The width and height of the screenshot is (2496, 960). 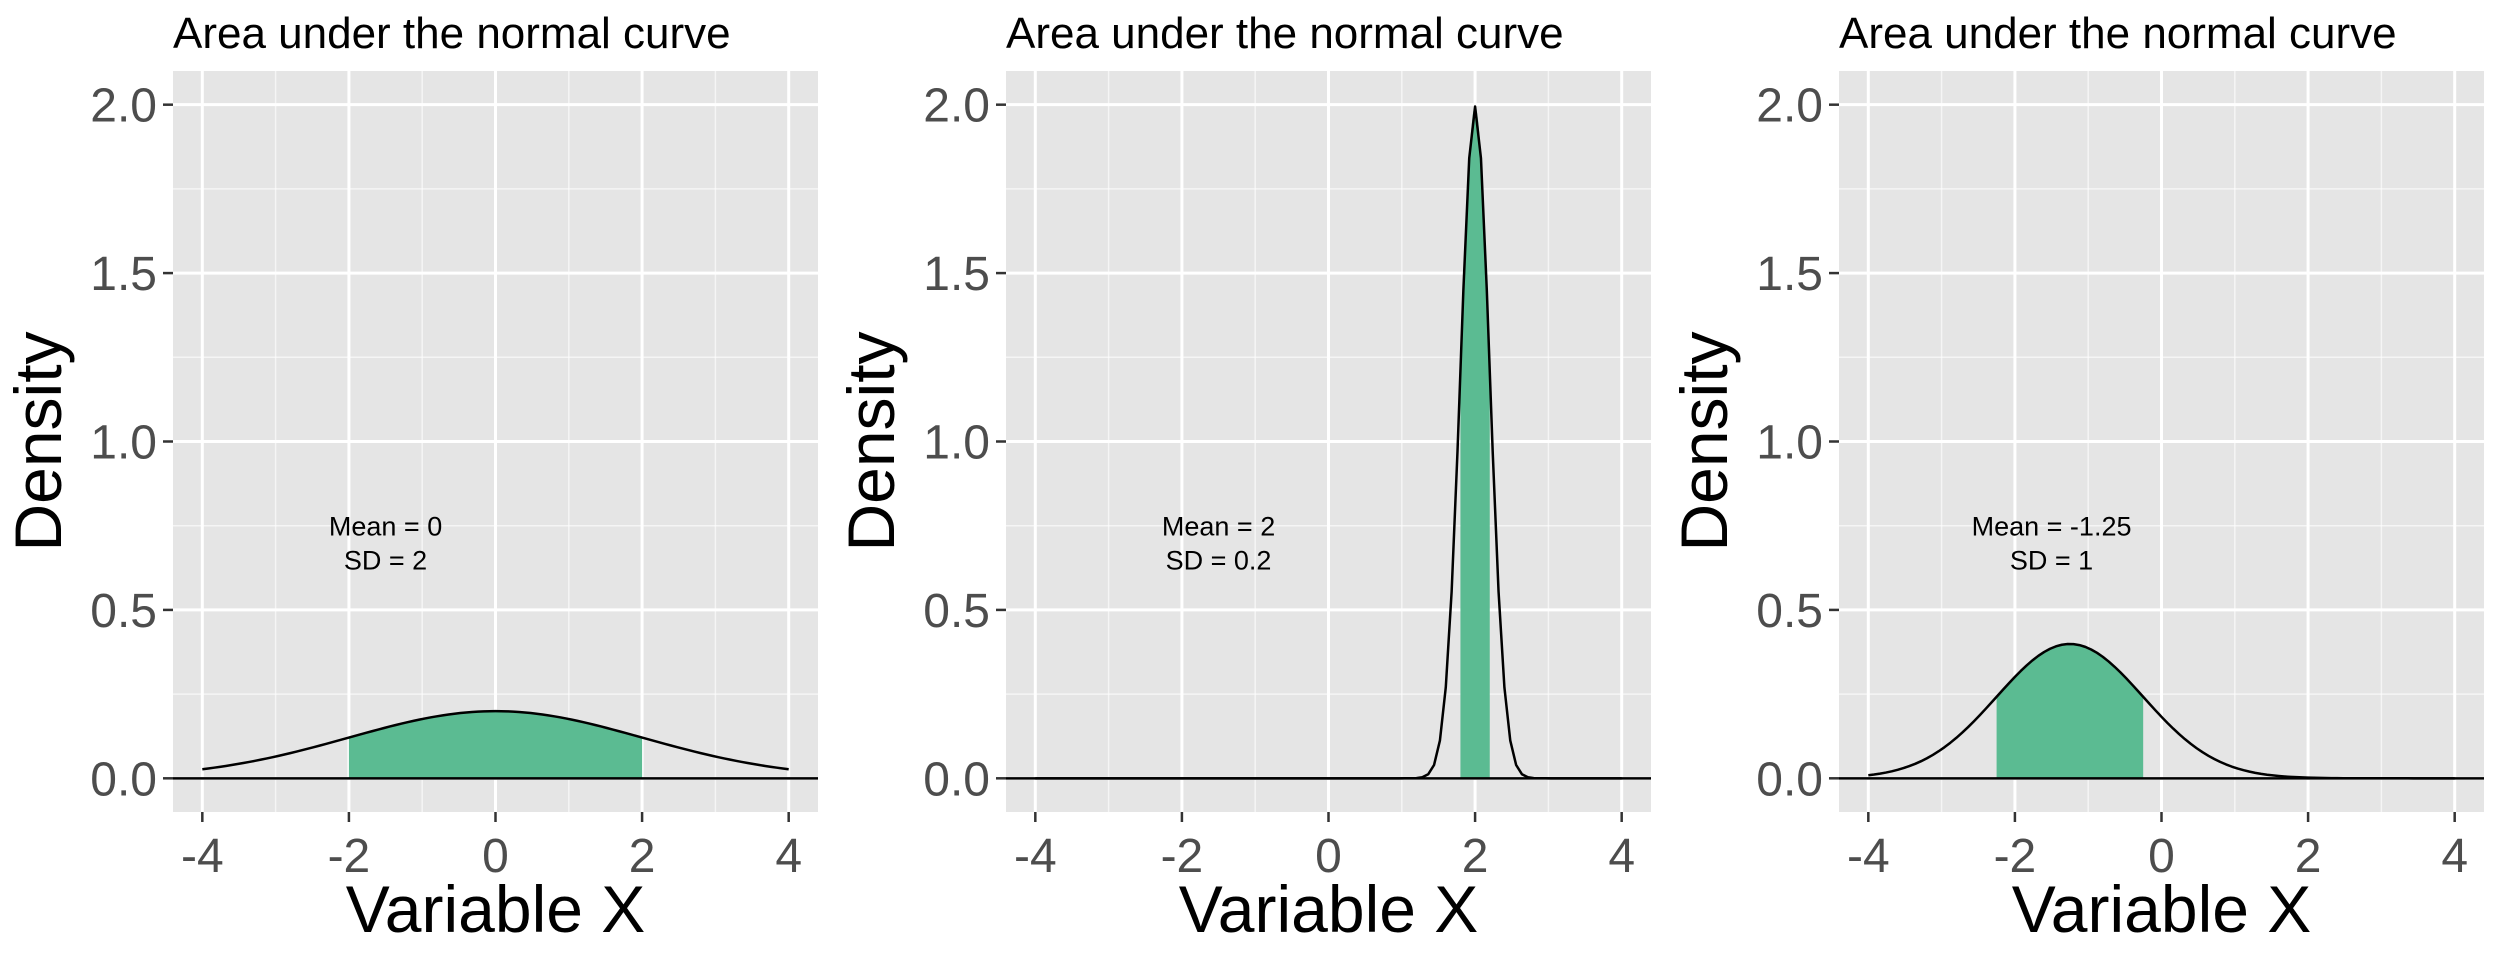 I want to click on chart-3-annotation-line: Mean = -1.25, so click(x=2052, y=527).